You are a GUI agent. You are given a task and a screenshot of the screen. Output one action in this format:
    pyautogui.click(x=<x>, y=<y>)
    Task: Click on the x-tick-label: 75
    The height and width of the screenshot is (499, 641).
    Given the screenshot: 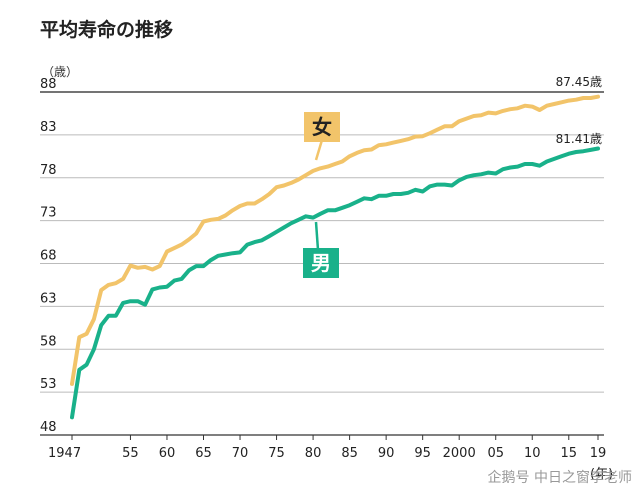 What is the action you would take?
    pyautogui.click(x=276, y=453)
    